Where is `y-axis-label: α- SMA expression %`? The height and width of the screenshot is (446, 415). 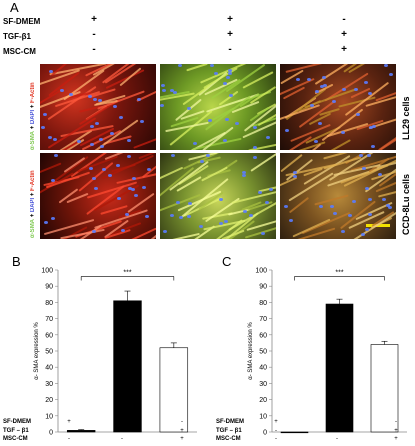 y-axis-label: α- SMA expression % is located at coordinates (251, 351).